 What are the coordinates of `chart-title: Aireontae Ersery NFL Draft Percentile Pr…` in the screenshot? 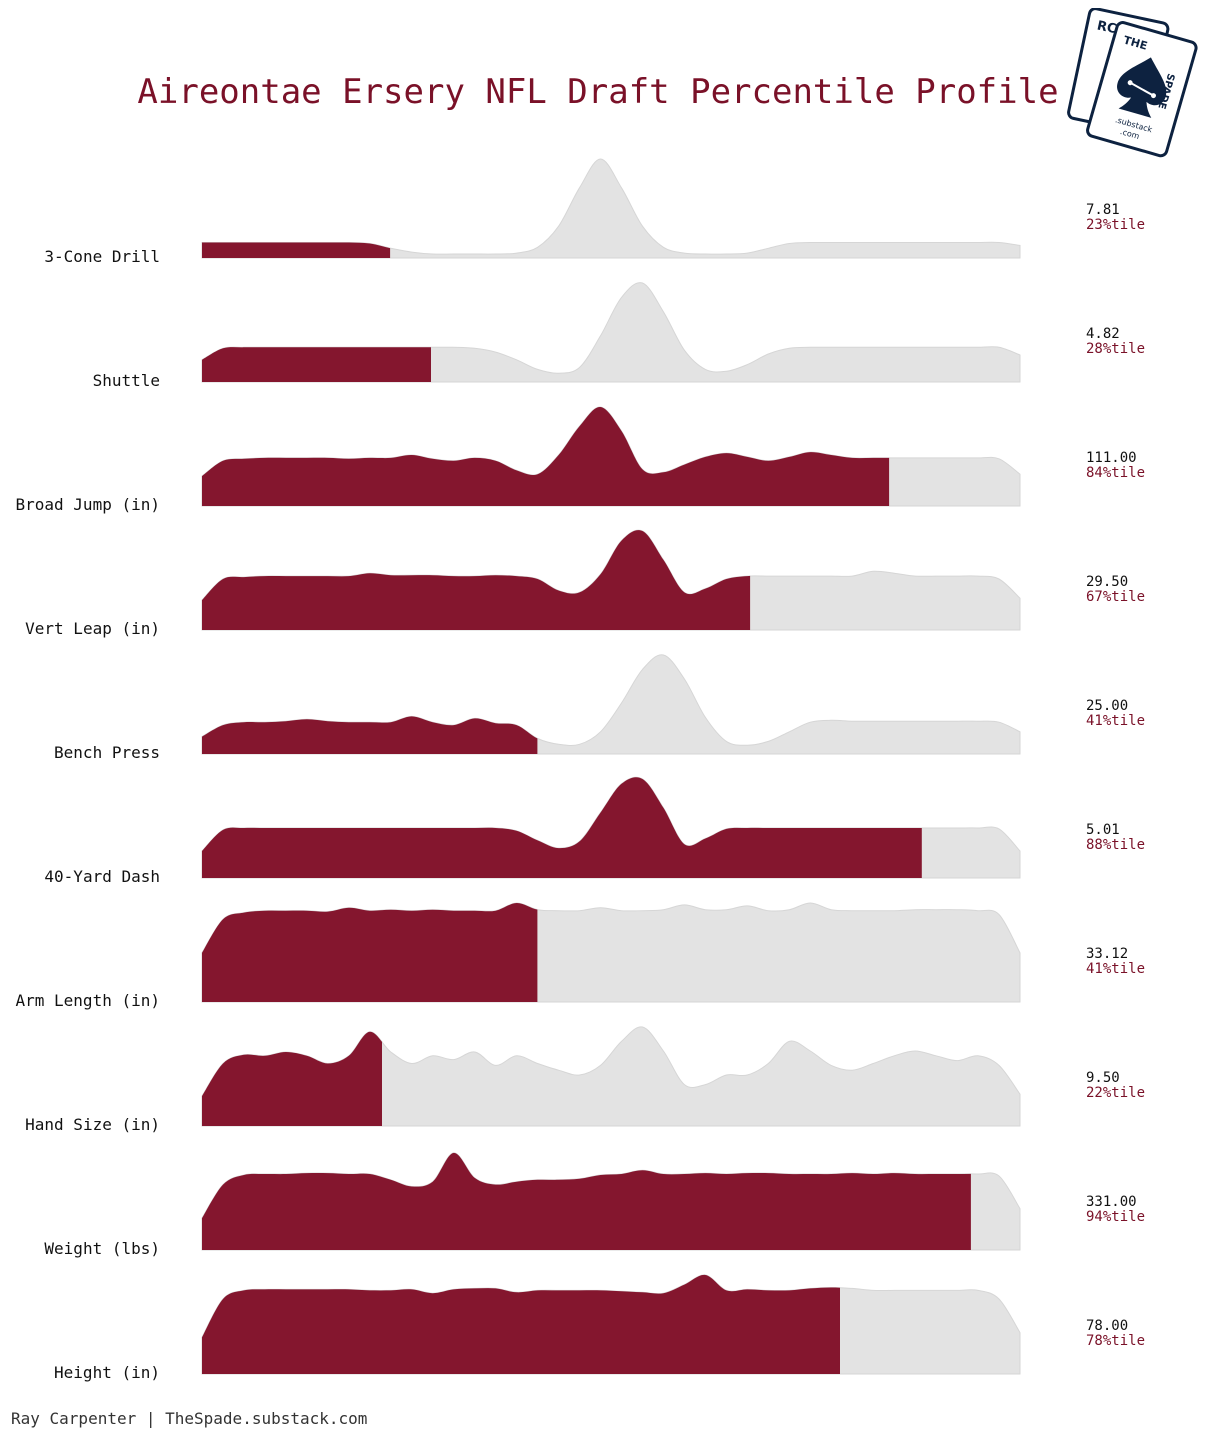 It's located at (598, 92).